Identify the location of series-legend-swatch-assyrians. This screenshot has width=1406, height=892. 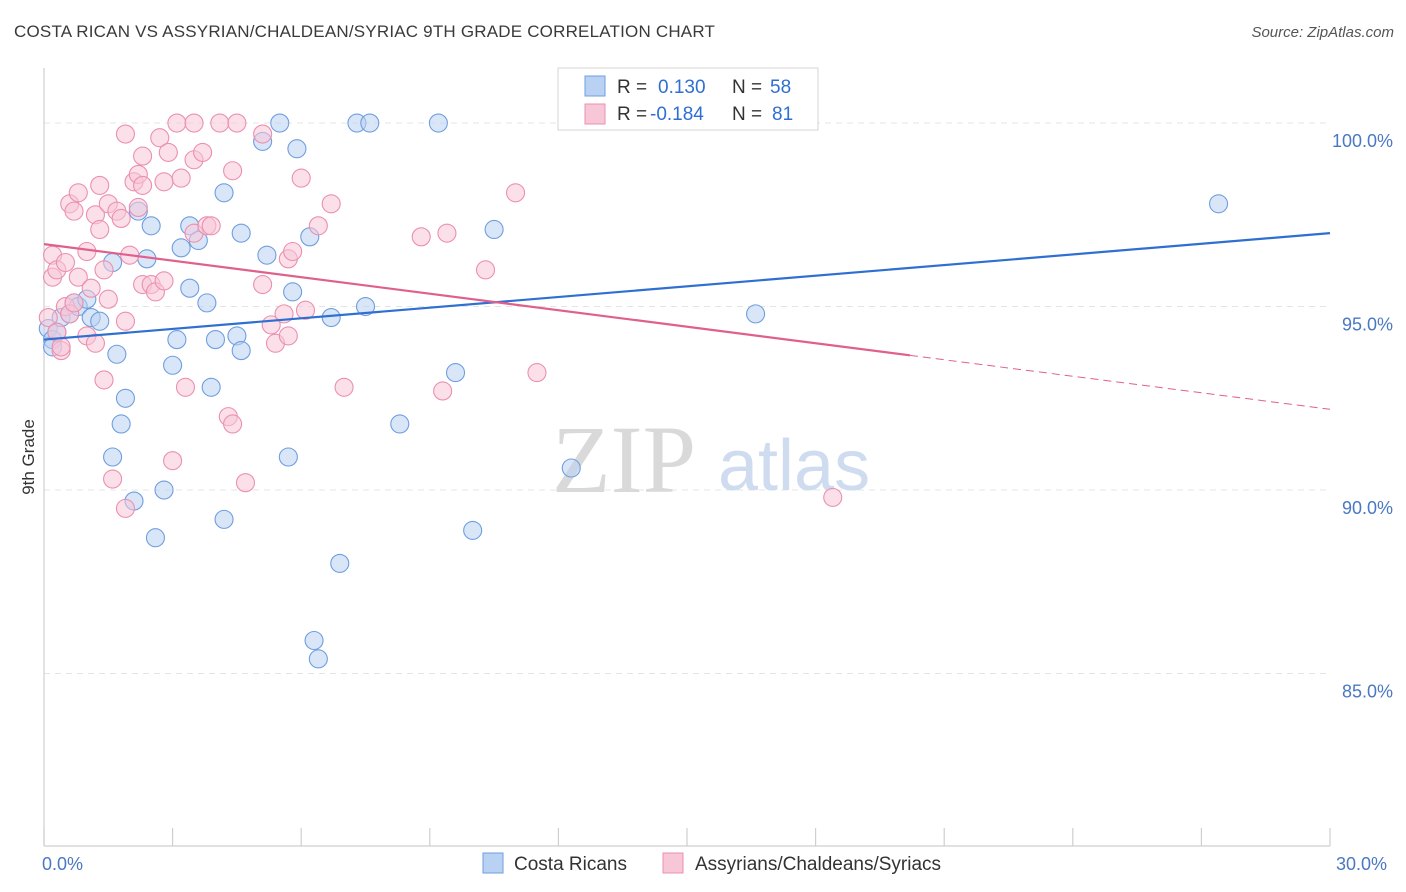
(673, 863).